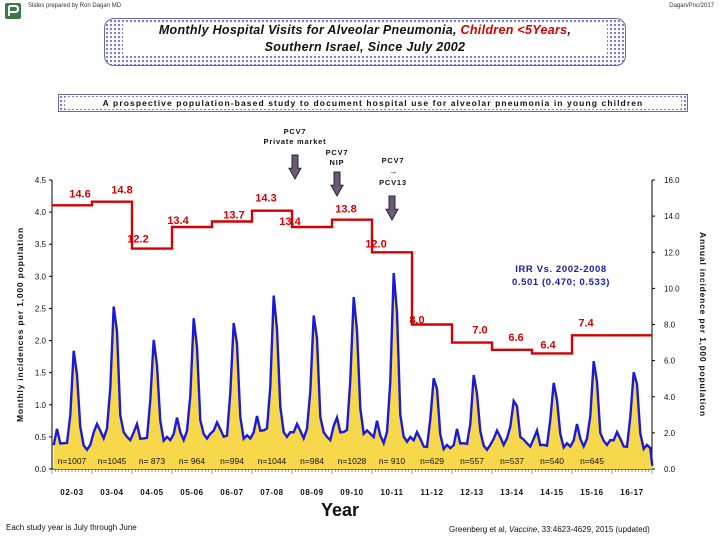  What do you see at coordinates (592, 461) in the screenshot?
I see `n-count-label: n=645` at bounding box center [592, 461].